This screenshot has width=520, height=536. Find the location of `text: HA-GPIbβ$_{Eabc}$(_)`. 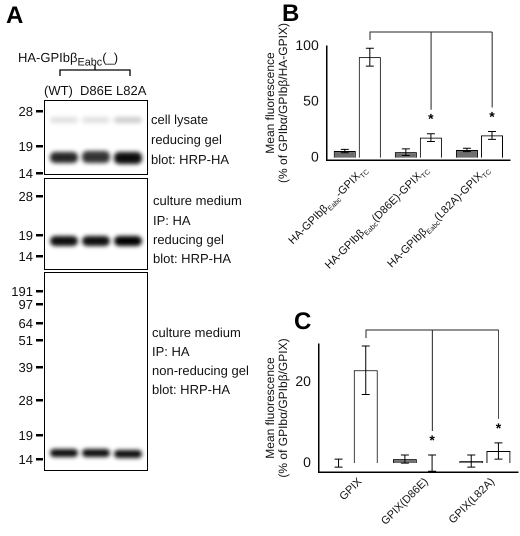

text: HA-GPIbβ$_{Eabc}$(_) is located at coordinates (68, 60).